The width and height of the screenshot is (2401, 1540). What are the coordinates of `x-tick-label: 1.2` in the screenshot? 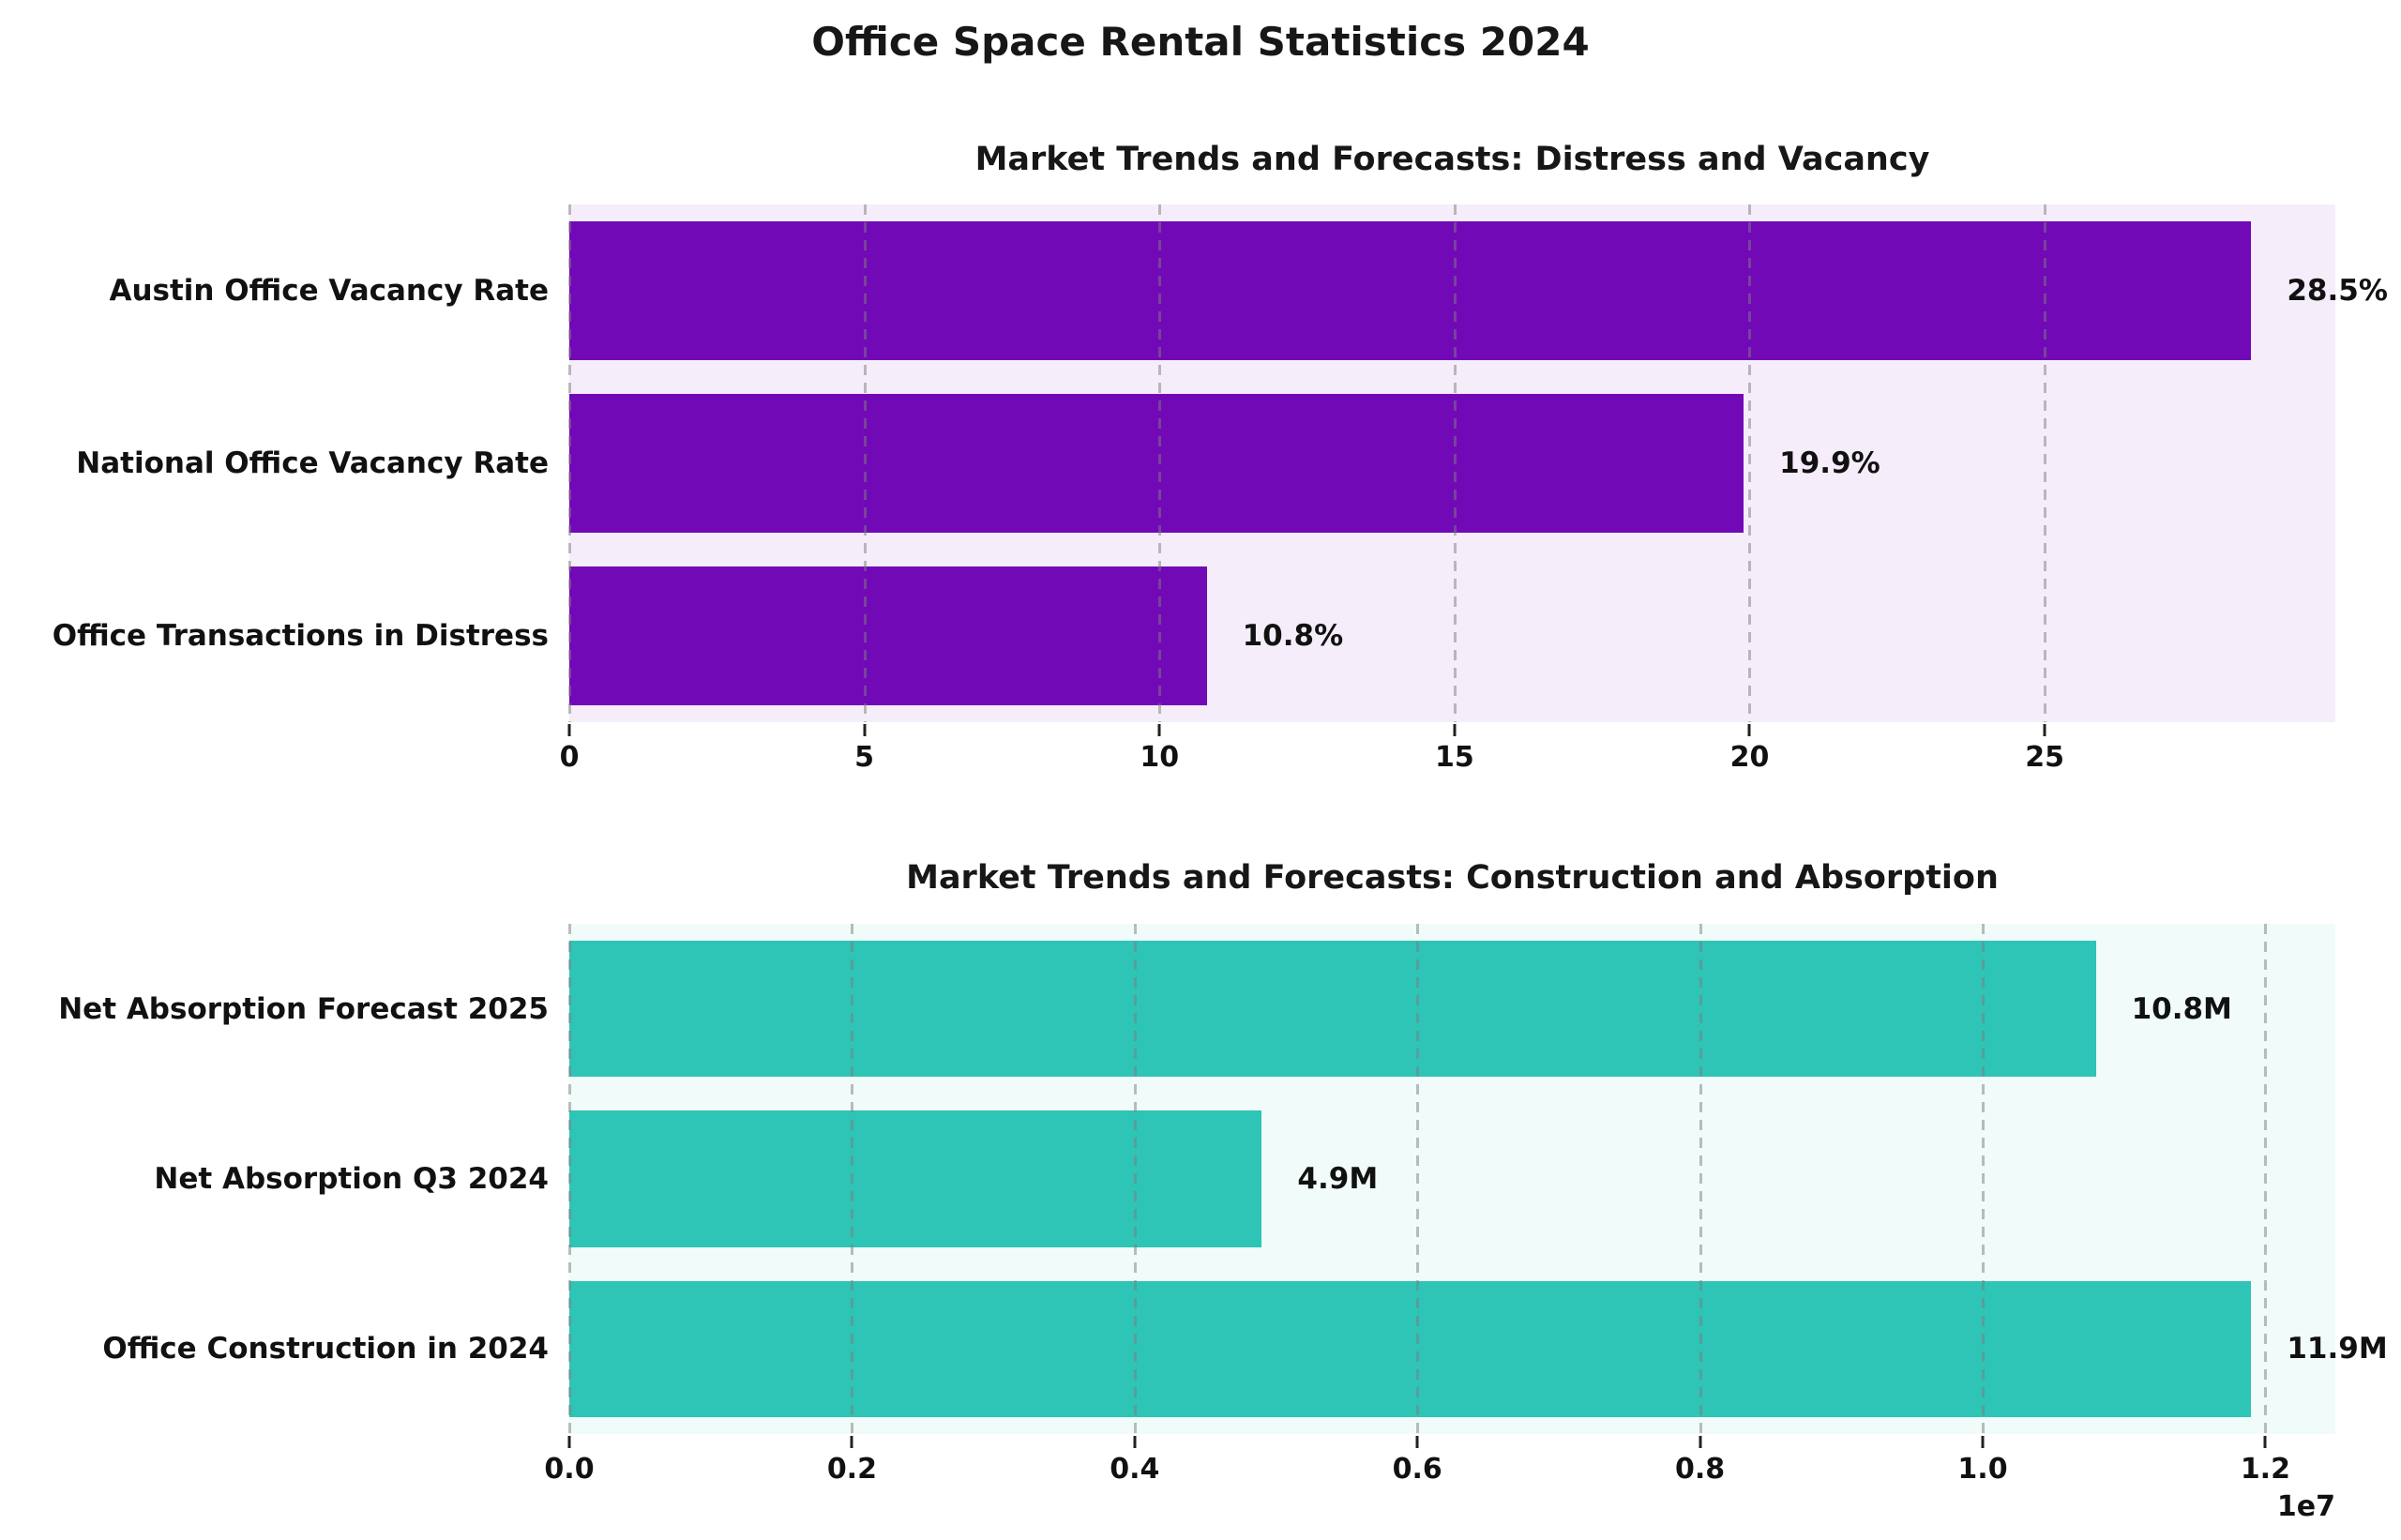 It's located at (2265, 1469).